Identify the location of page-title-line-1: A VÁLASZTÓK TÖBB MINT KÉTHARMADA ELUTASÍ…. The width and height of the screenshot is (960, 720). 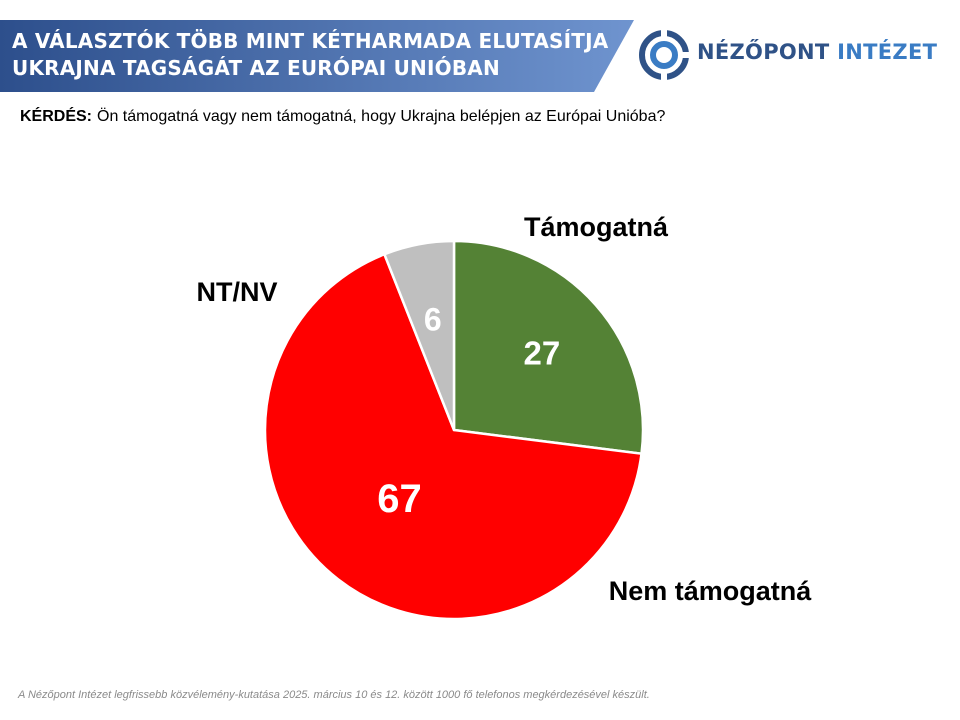
(310, 41).